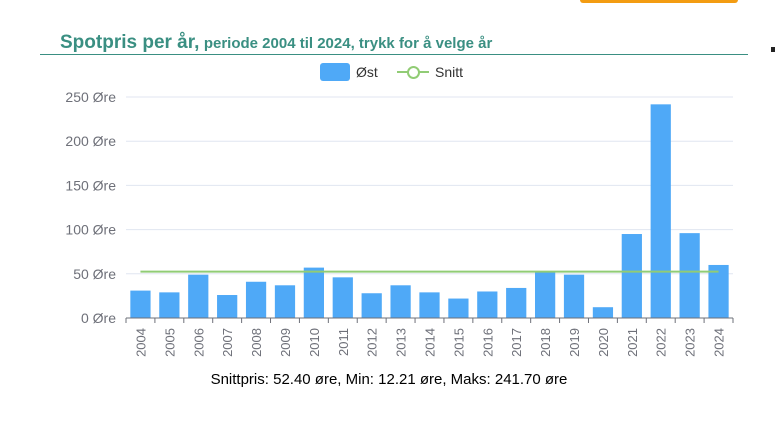  Describe the element at coordinates (718, 291) in the screenshot. I see `bar-2024` at that location.